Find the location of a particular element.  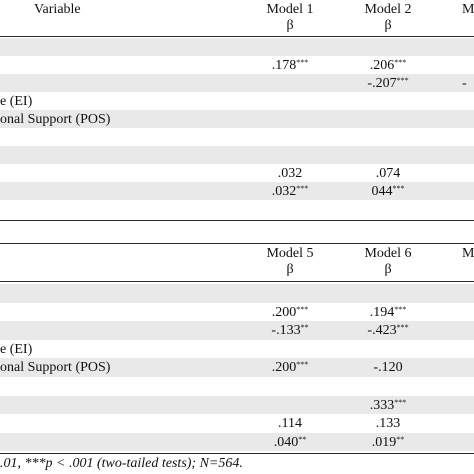

table-1-bottom-rule is located at coordinates (237, 220).